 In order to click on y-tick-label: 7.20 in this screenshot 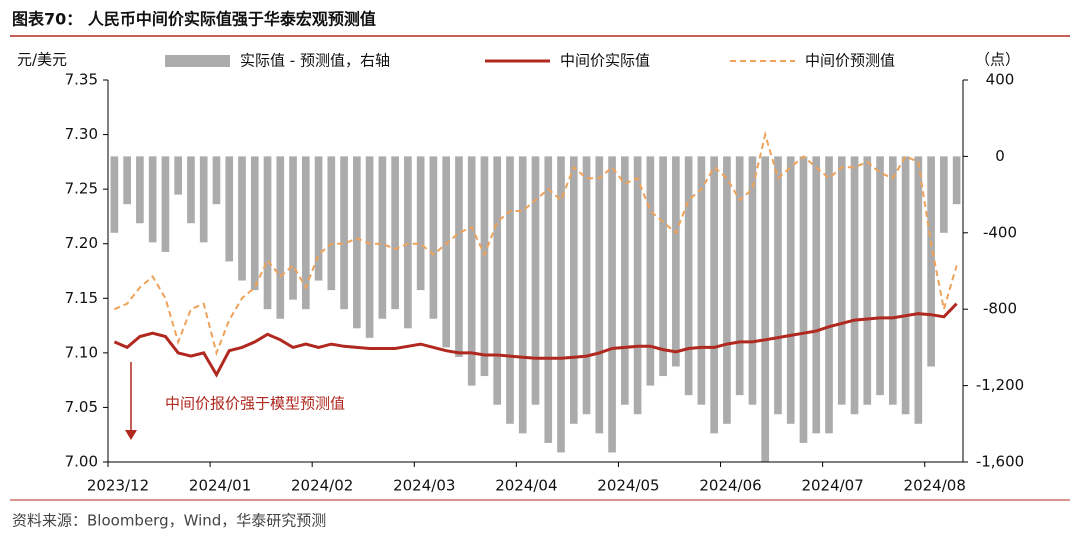, I will do `click(81, 243)`.